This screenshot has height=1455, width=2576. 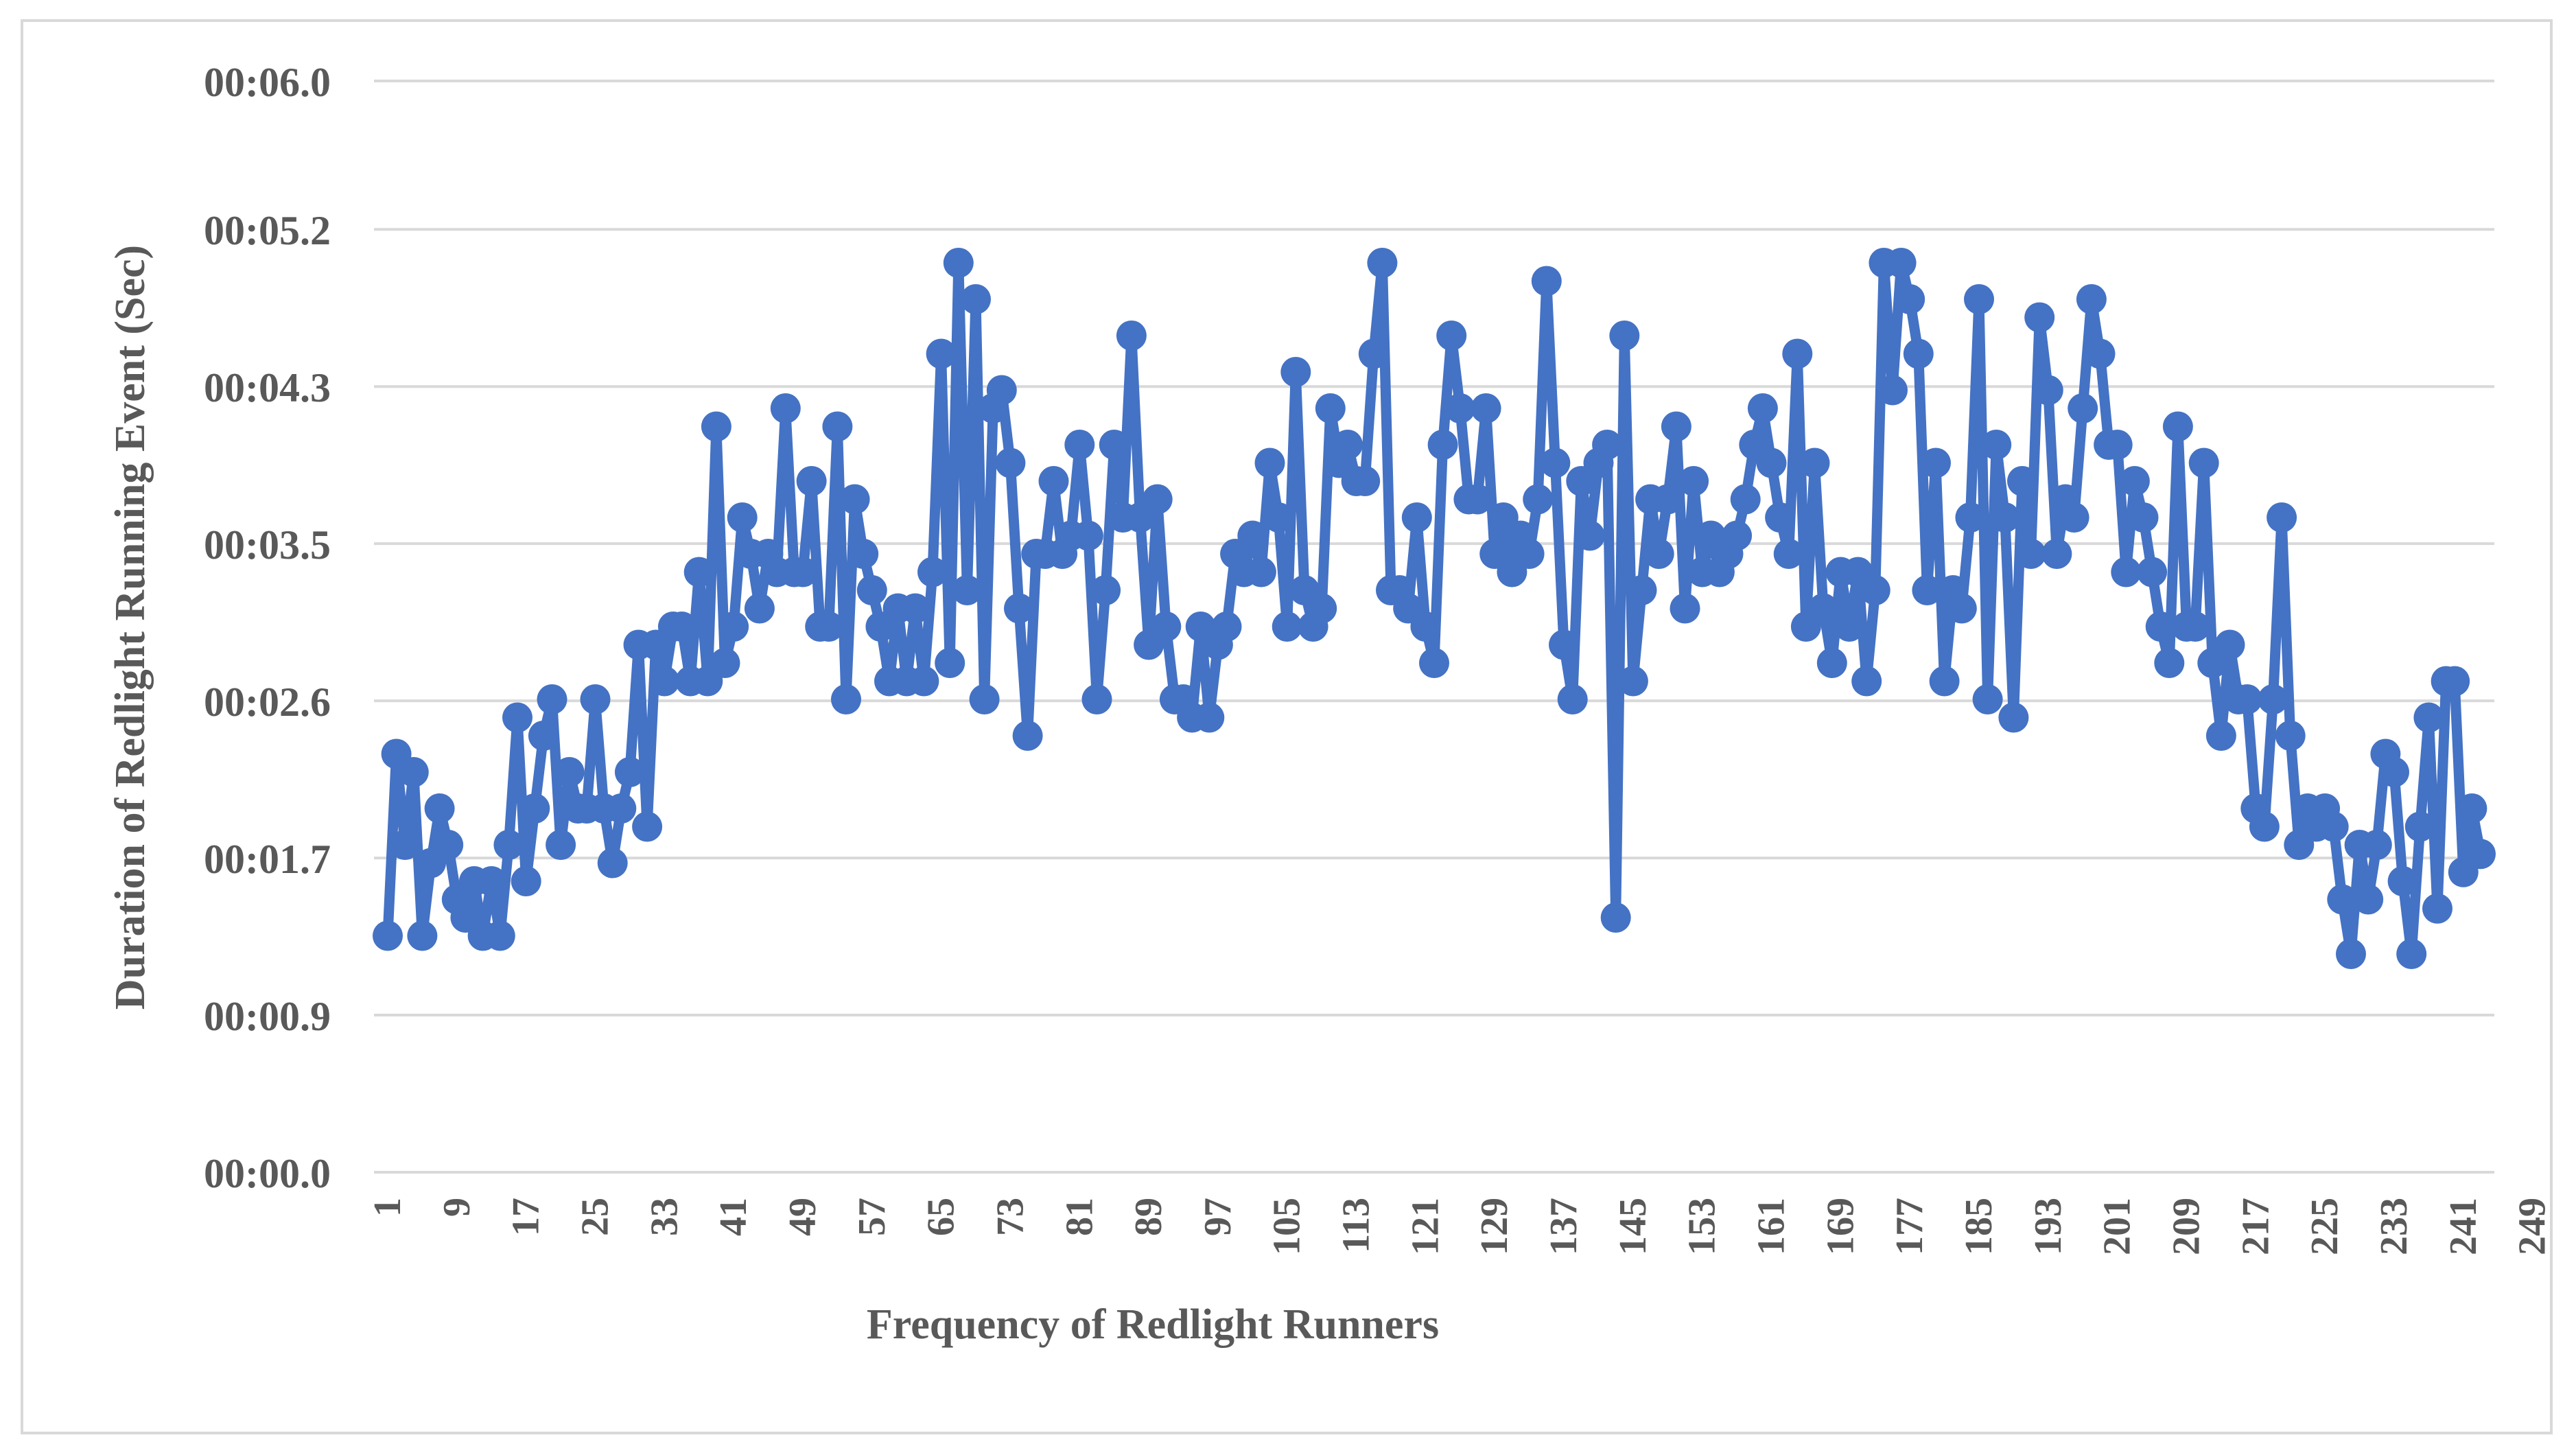 What do you see at coordinates (733, 1217) in the screenshot?
I see `x-tick-label: 41` at bounding box center [733, 1217].